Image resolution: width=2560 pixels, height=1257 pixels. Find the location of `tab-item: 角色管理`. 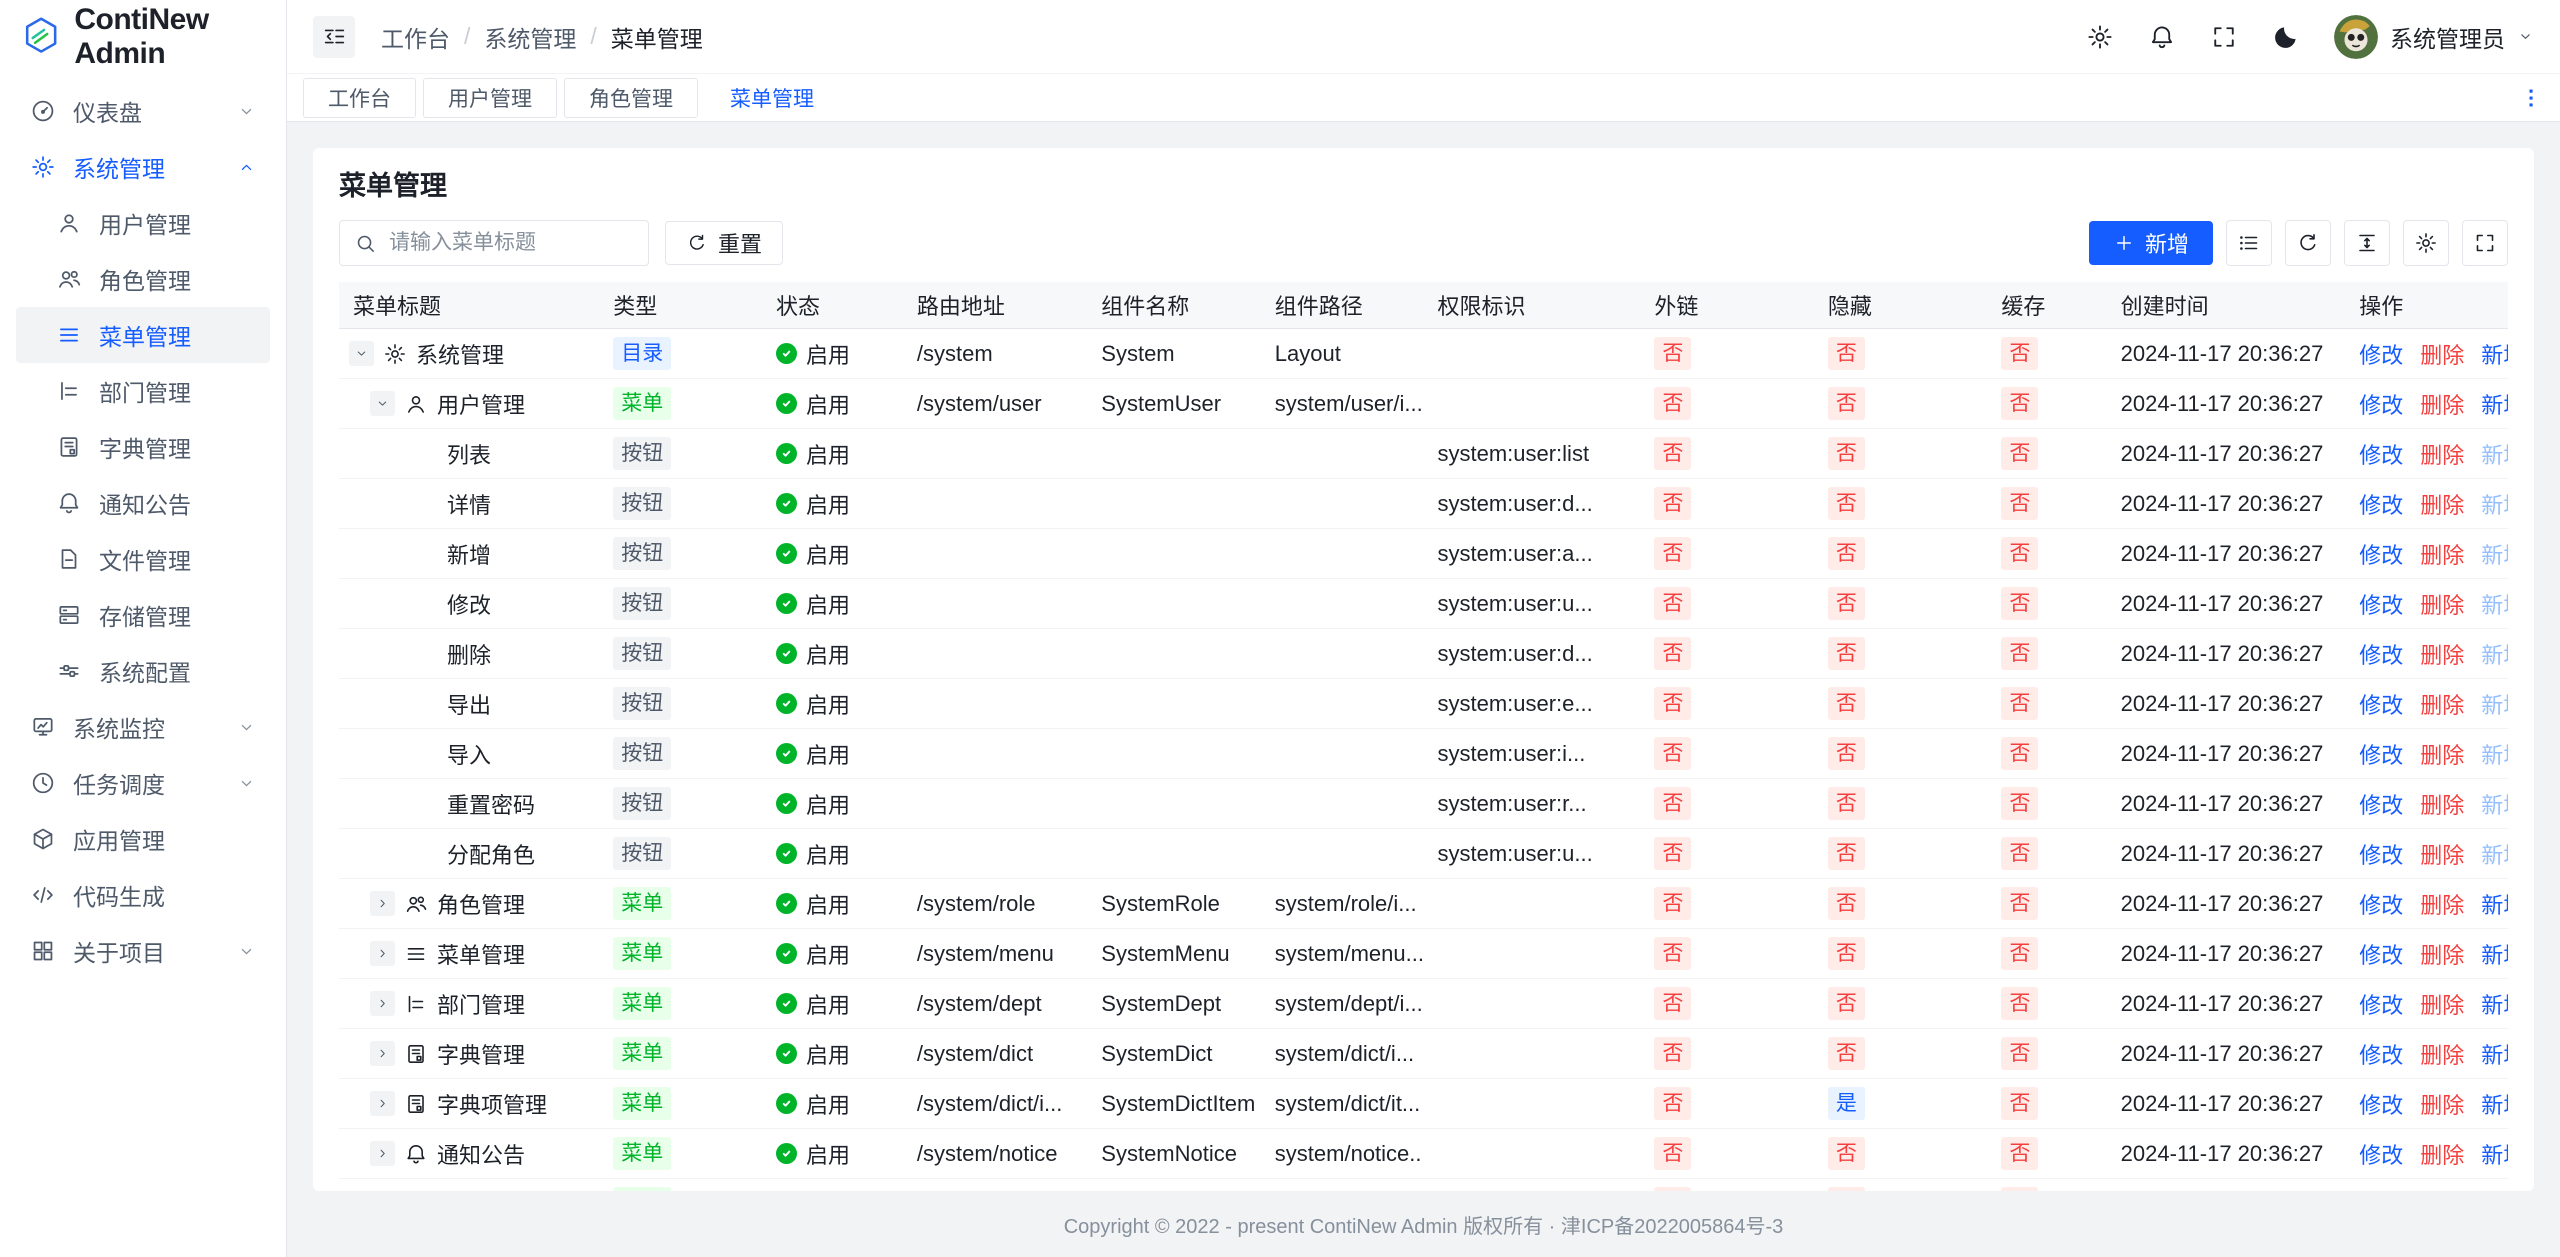

tab-item: 角色管理 is located at coordinates (631, 97).